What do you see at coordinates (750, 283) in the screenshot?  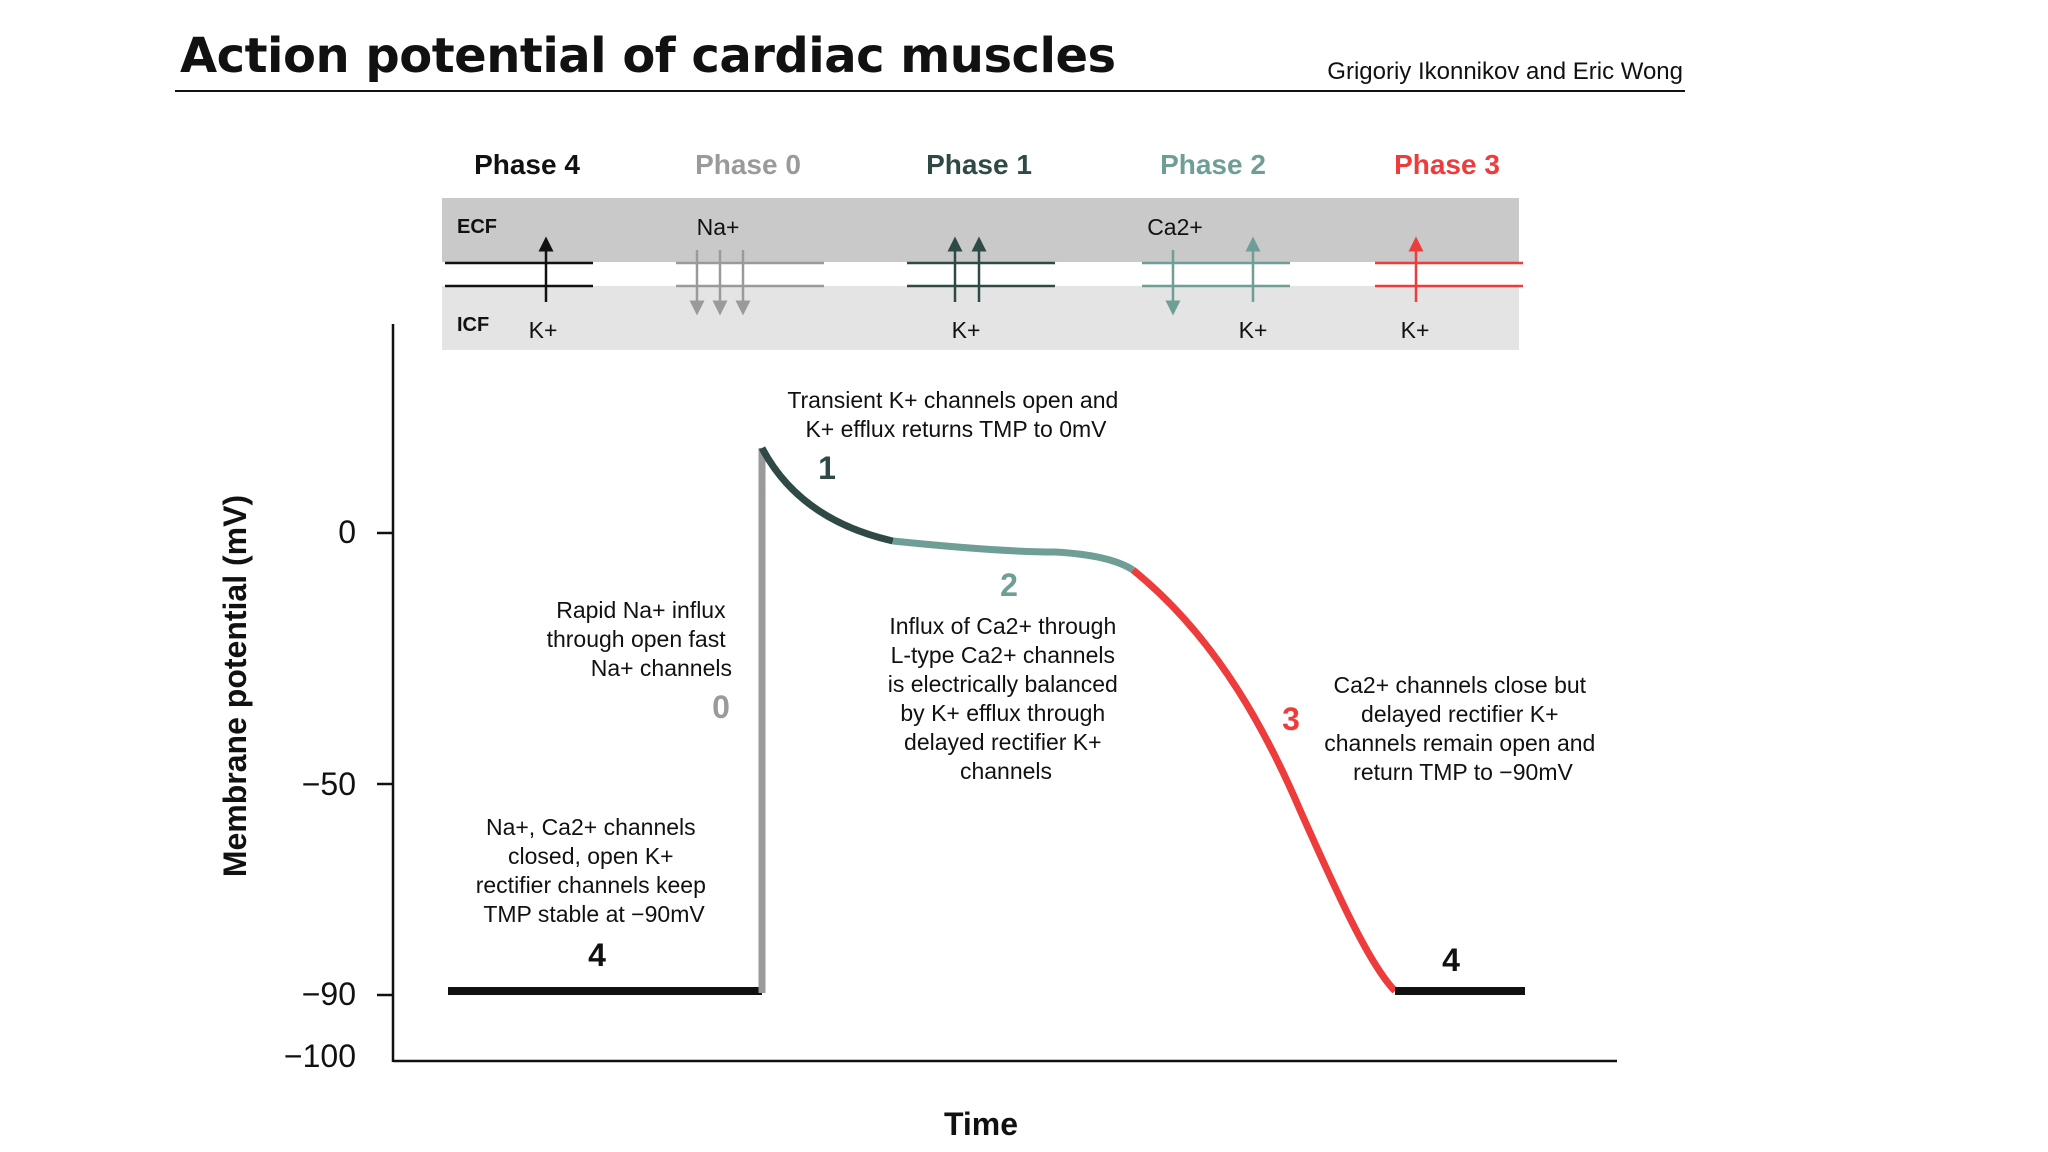 I see `phase-0-channel` at bounding box center [750, 283].